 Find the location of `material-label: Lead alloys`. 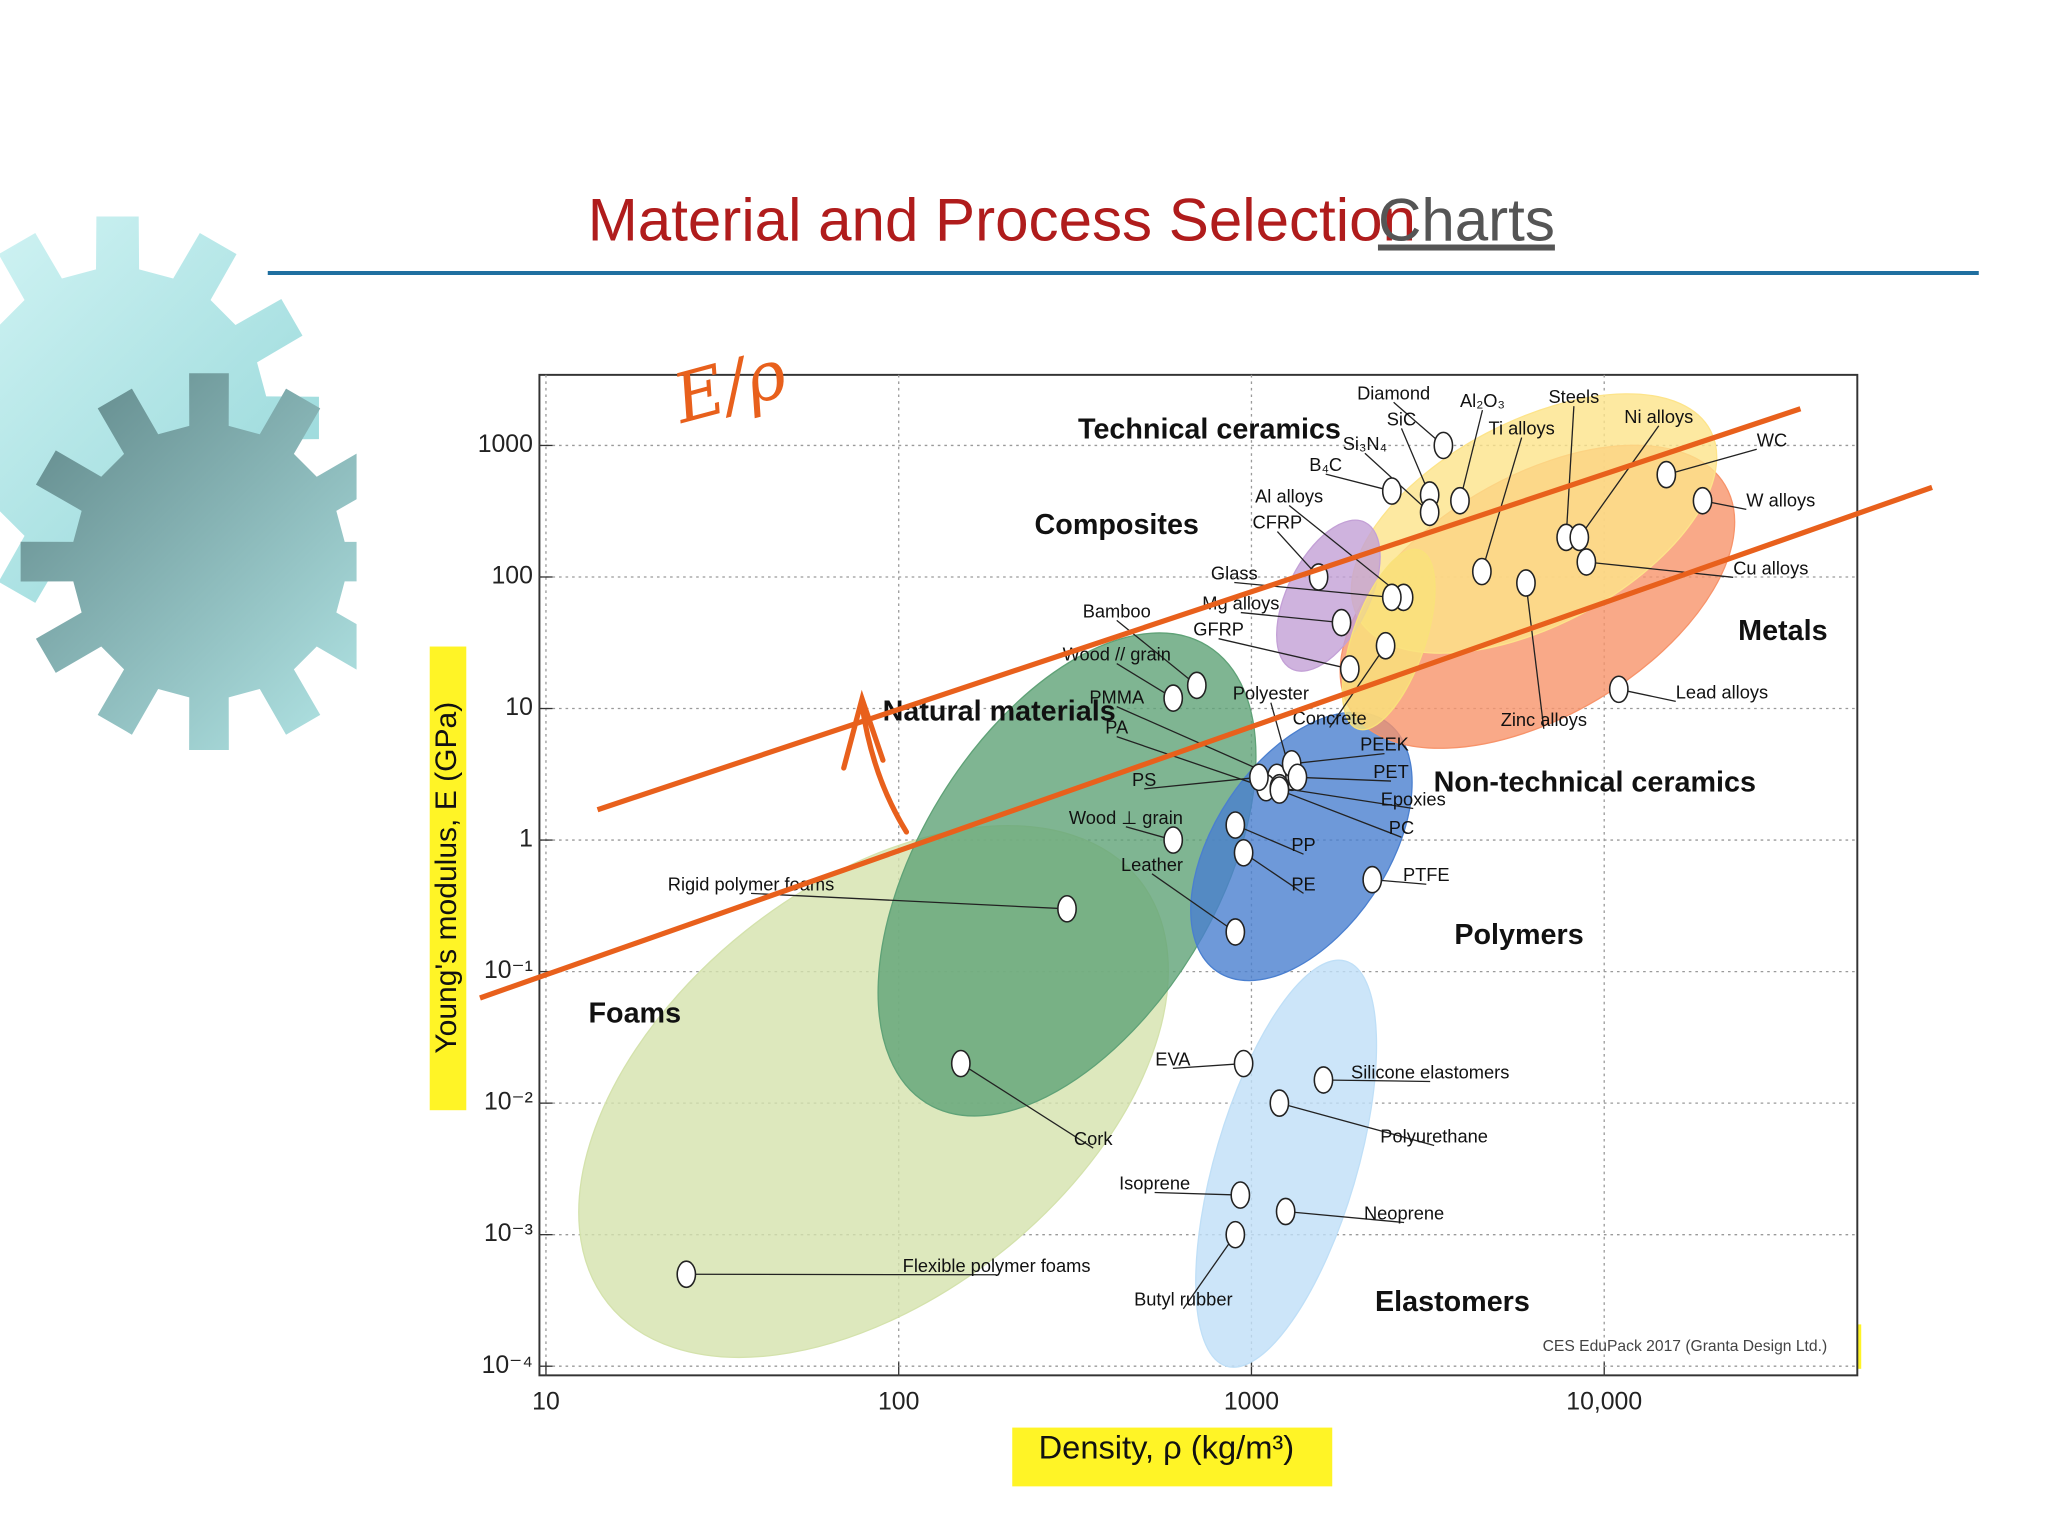

material-label: Lead alloys is located at coordinates (1722, 691).